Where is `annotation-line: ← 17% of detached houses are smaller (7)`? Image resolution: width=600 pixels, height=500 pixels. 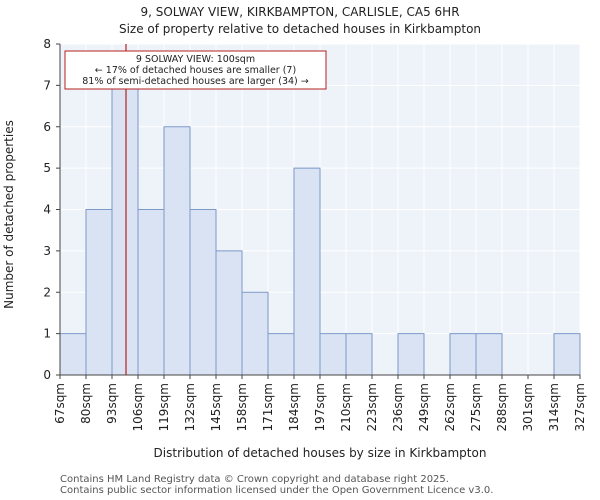 annotation-line: ← 17% of detached houses are smaller (7) is located at coordinates (195, 70).